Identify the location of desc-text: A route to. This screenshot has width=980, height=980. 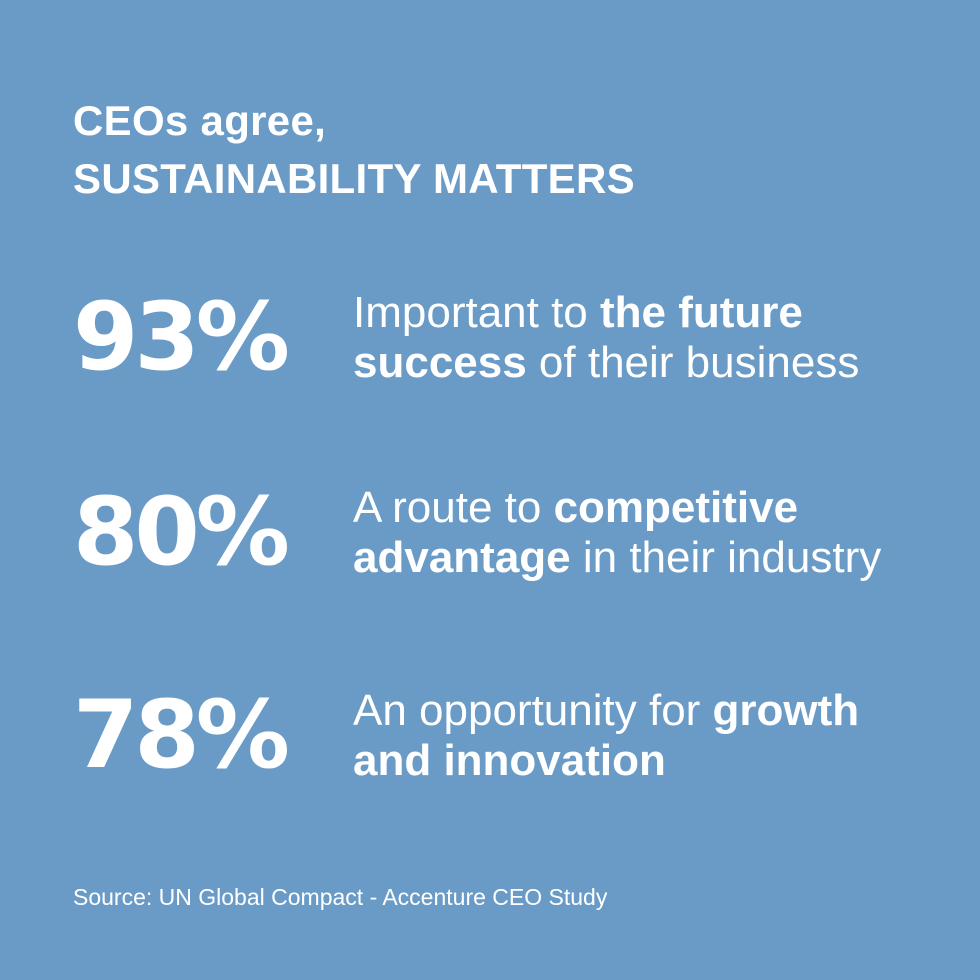
(453, 507).